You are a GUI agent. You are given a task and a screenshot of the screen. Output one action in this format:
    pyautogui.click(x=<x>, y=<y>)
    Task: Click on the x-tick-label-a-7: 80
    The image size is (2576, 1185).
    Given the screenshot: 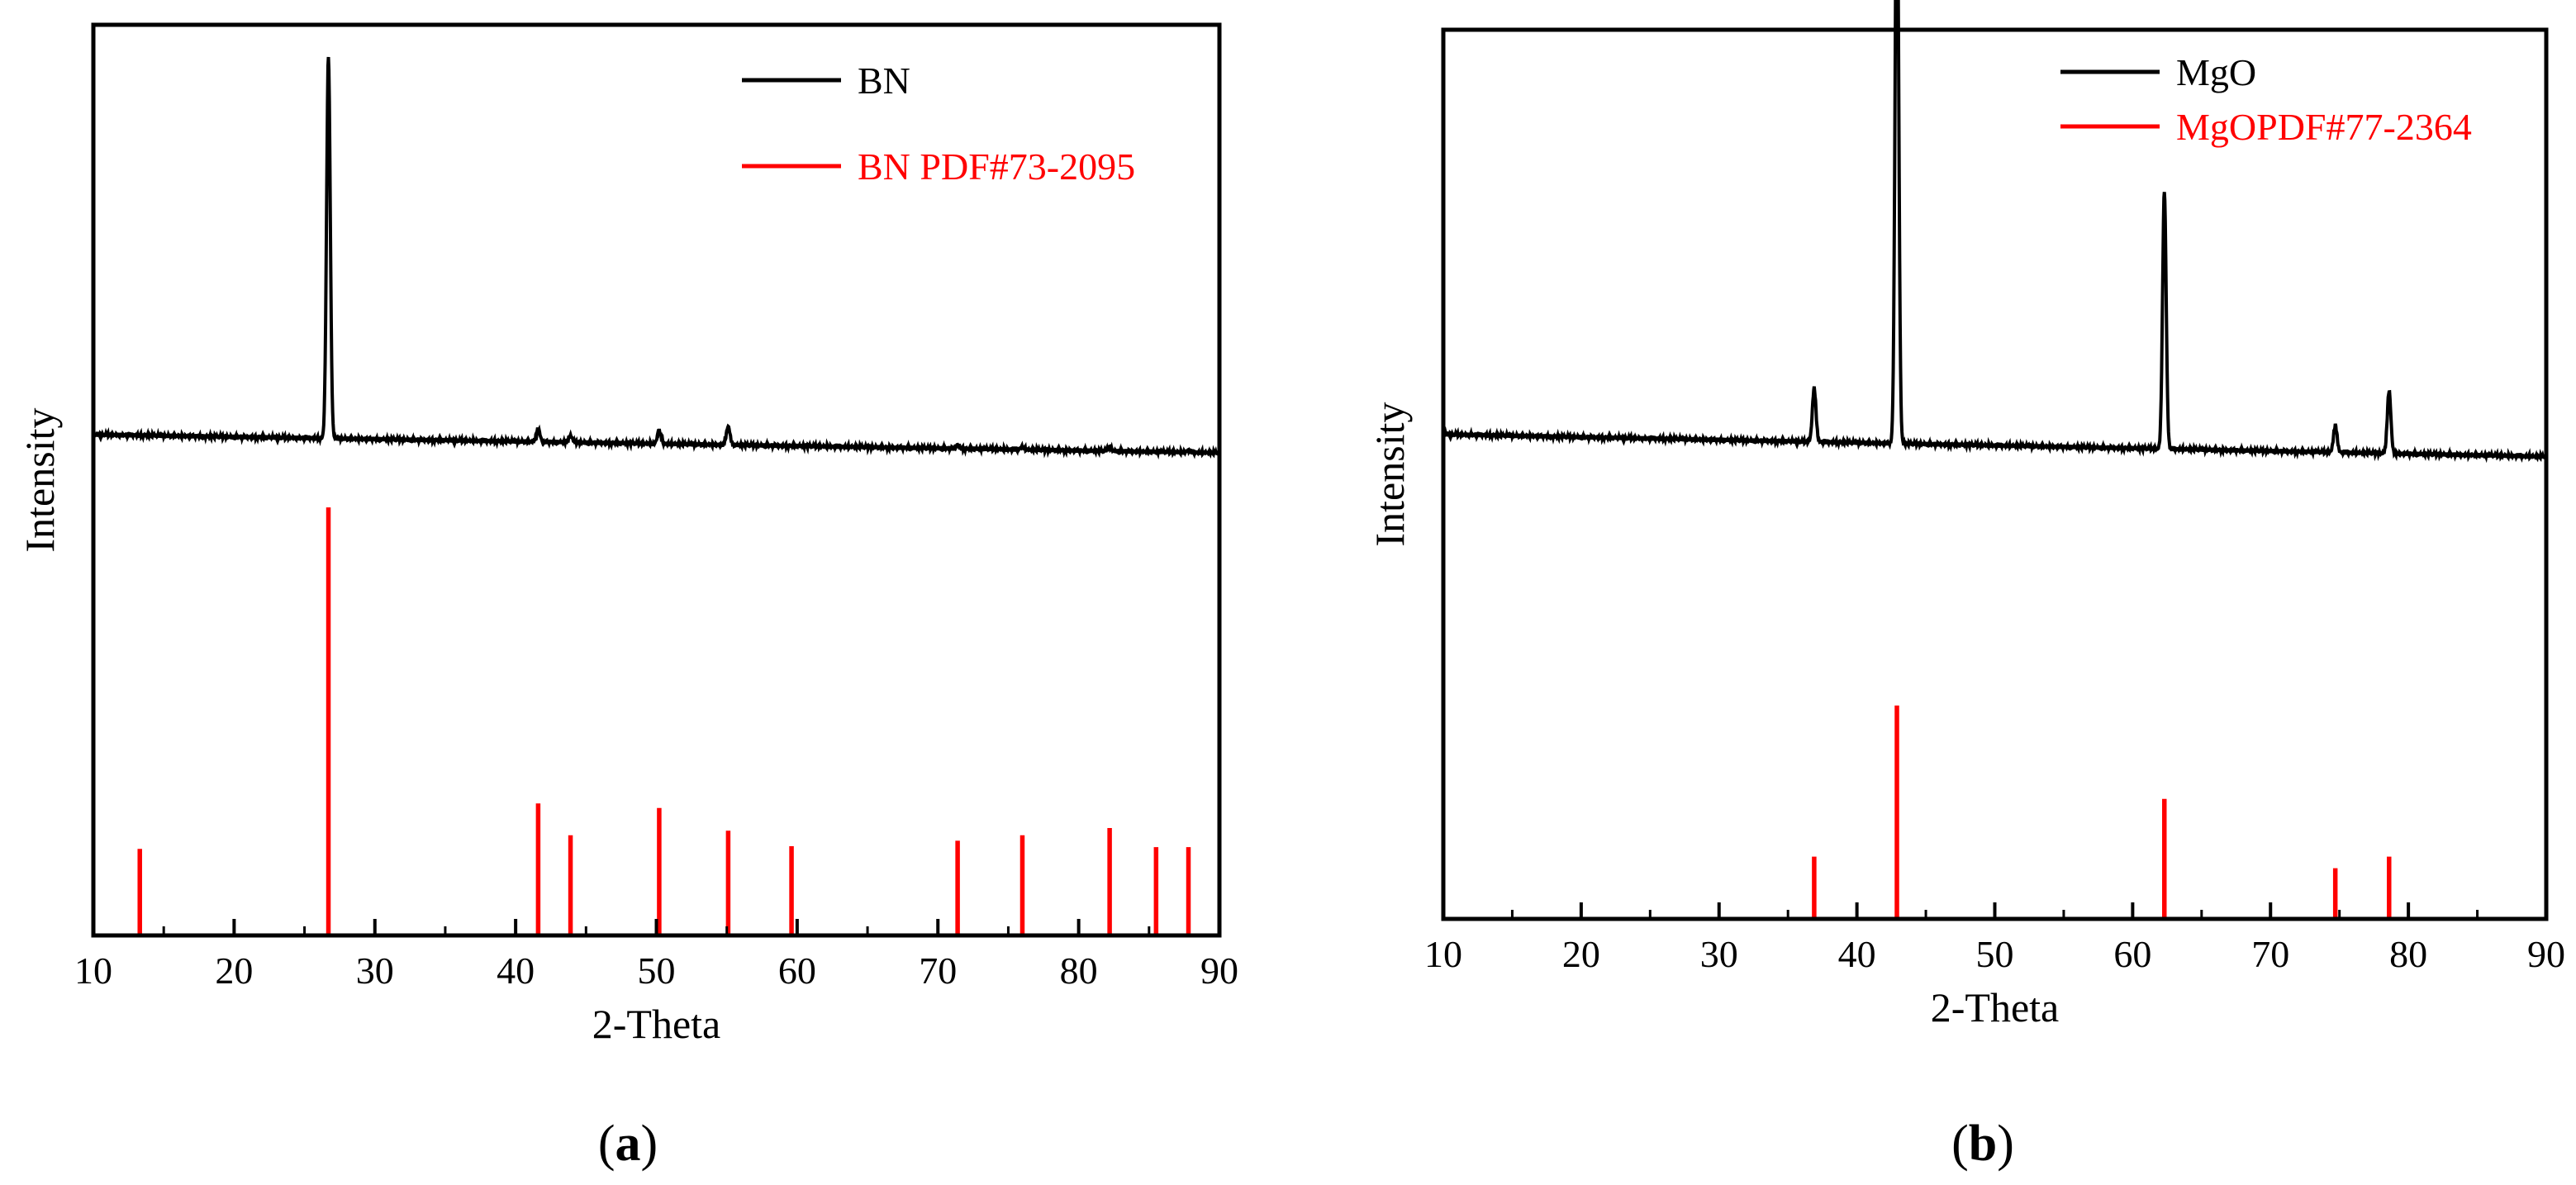 What is the action you would take?
    pyautogui.click(x=1079, y=970)
    